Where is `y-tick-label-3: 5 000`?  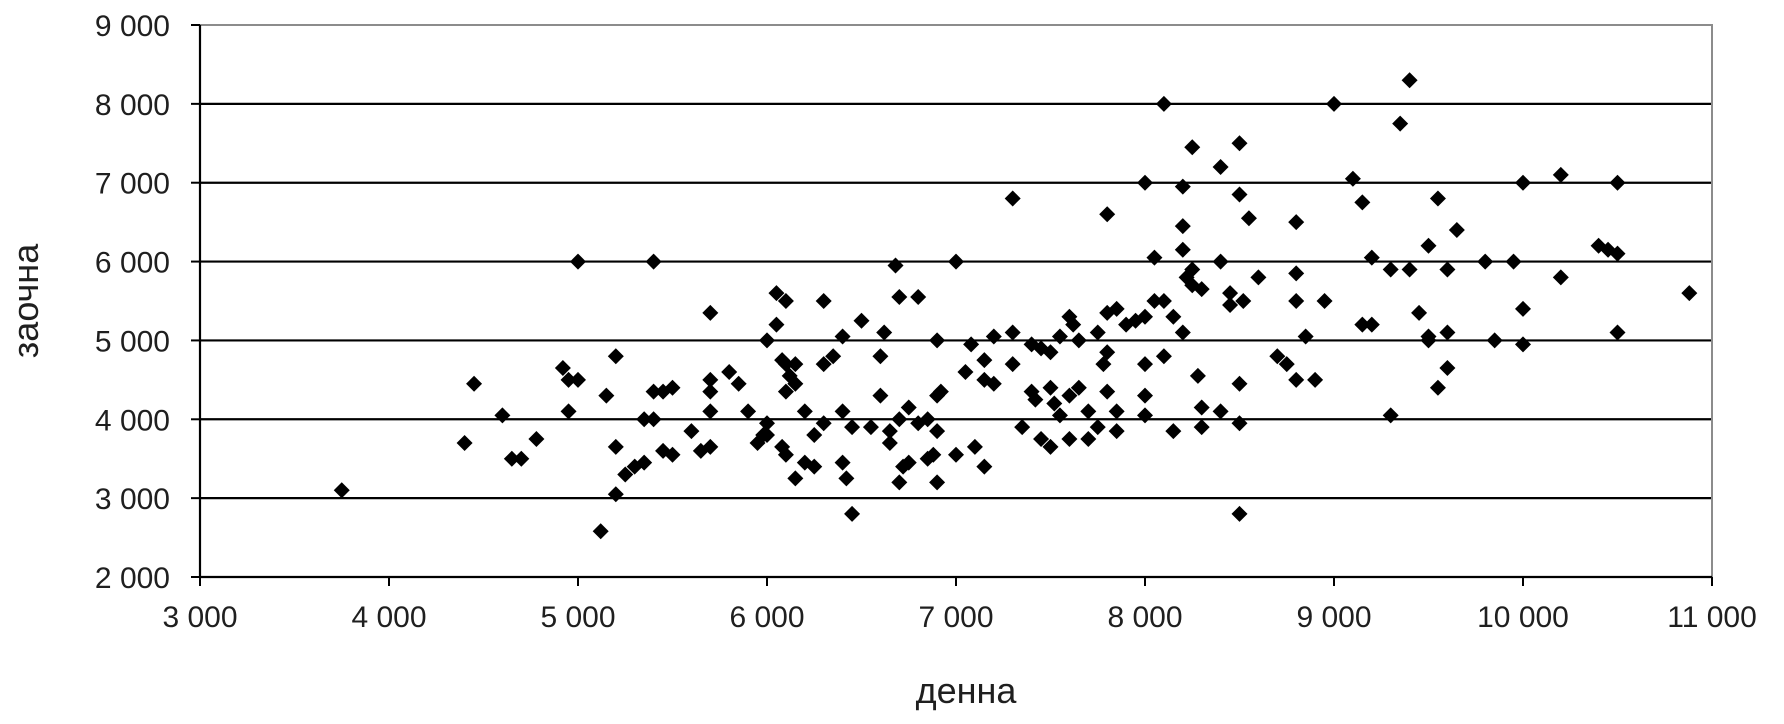 y-tick-label-3: 5 000 is located at coordinates (132, 341).